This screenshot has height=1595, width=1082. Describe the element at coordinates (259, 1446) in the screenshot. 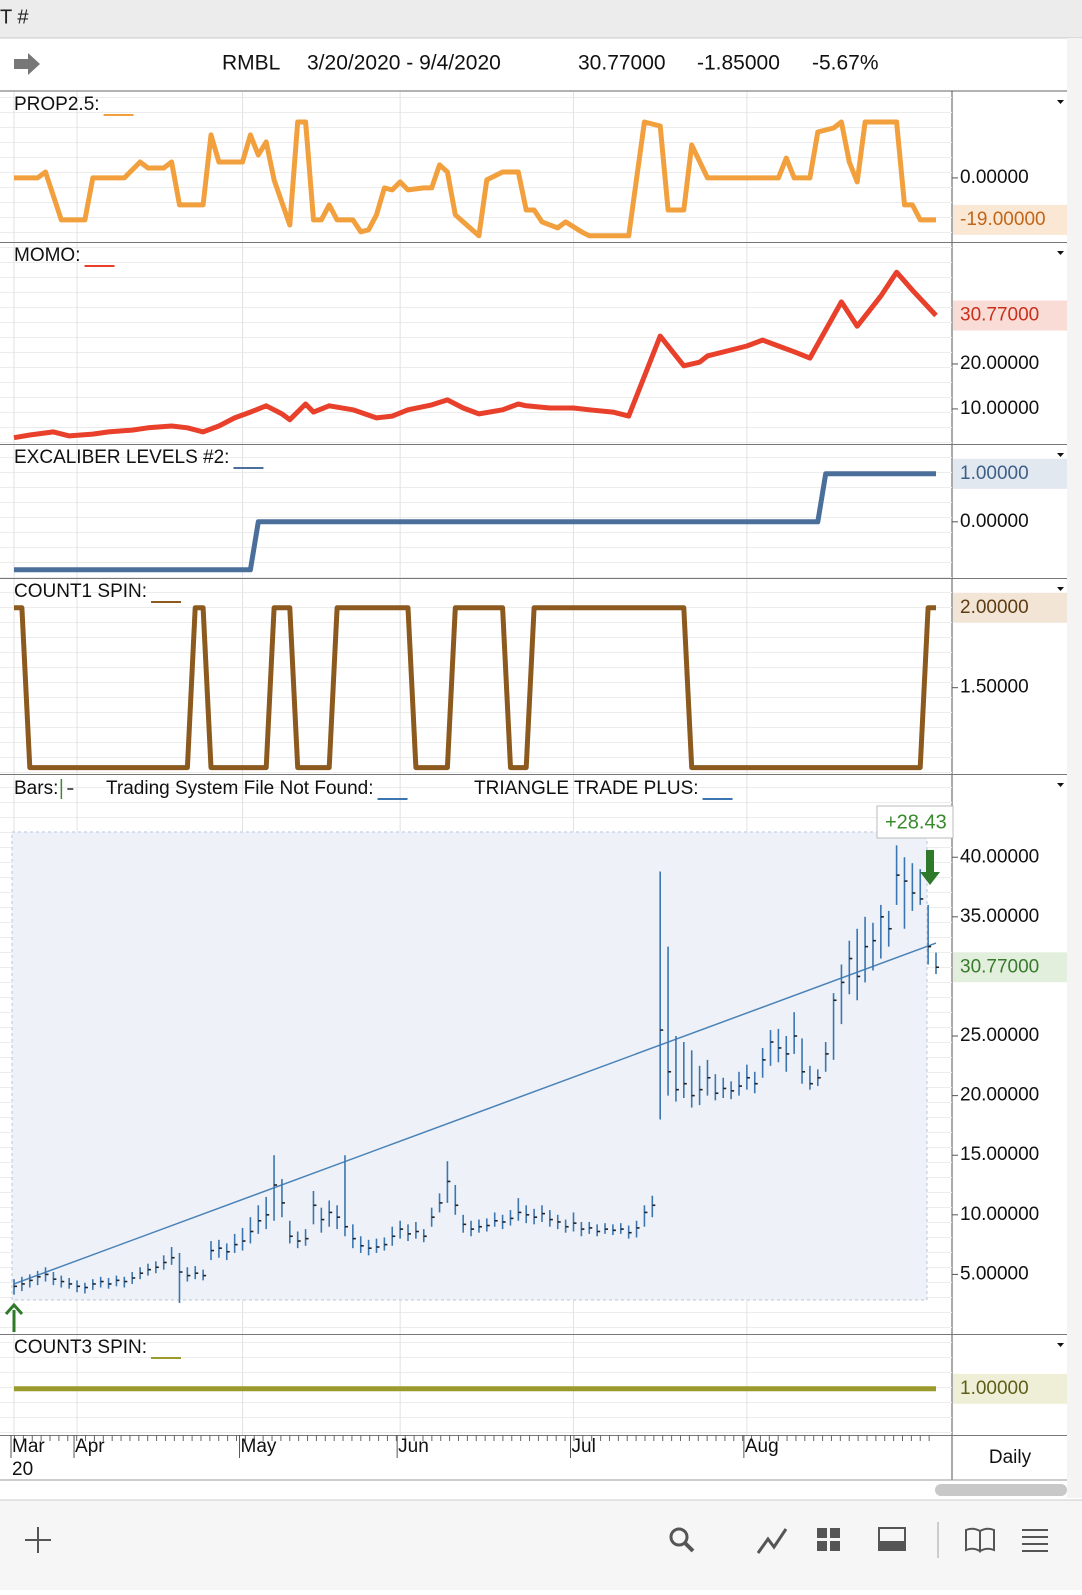

I see `x-tick-label: May` at that location.